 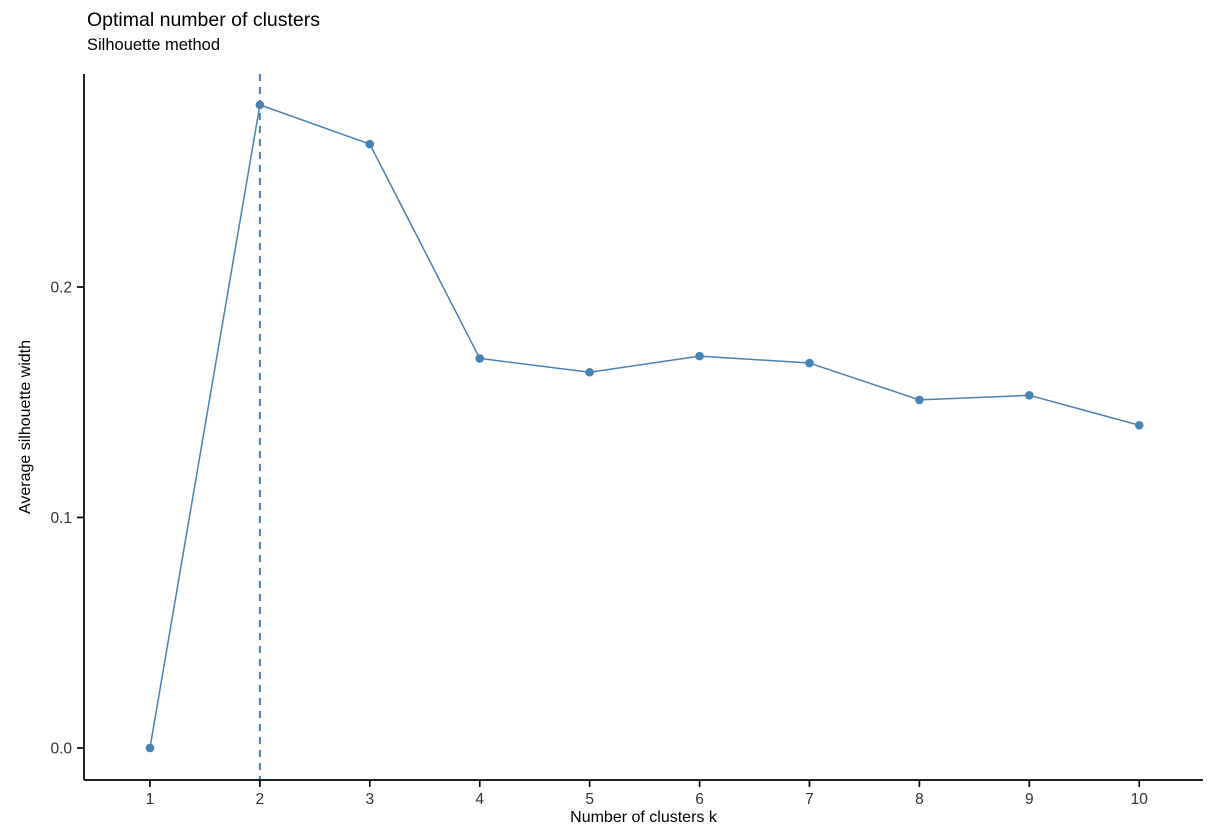 I want to click on chart-subtitle: Silhouette method, so click(x=154, y=45).